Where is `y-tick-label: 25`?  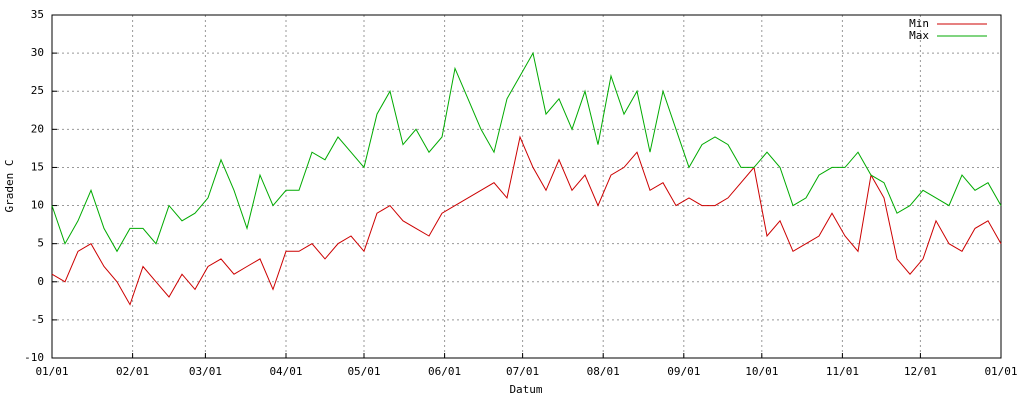
y-tick-label: 25 is located at coordinates (37, 90).